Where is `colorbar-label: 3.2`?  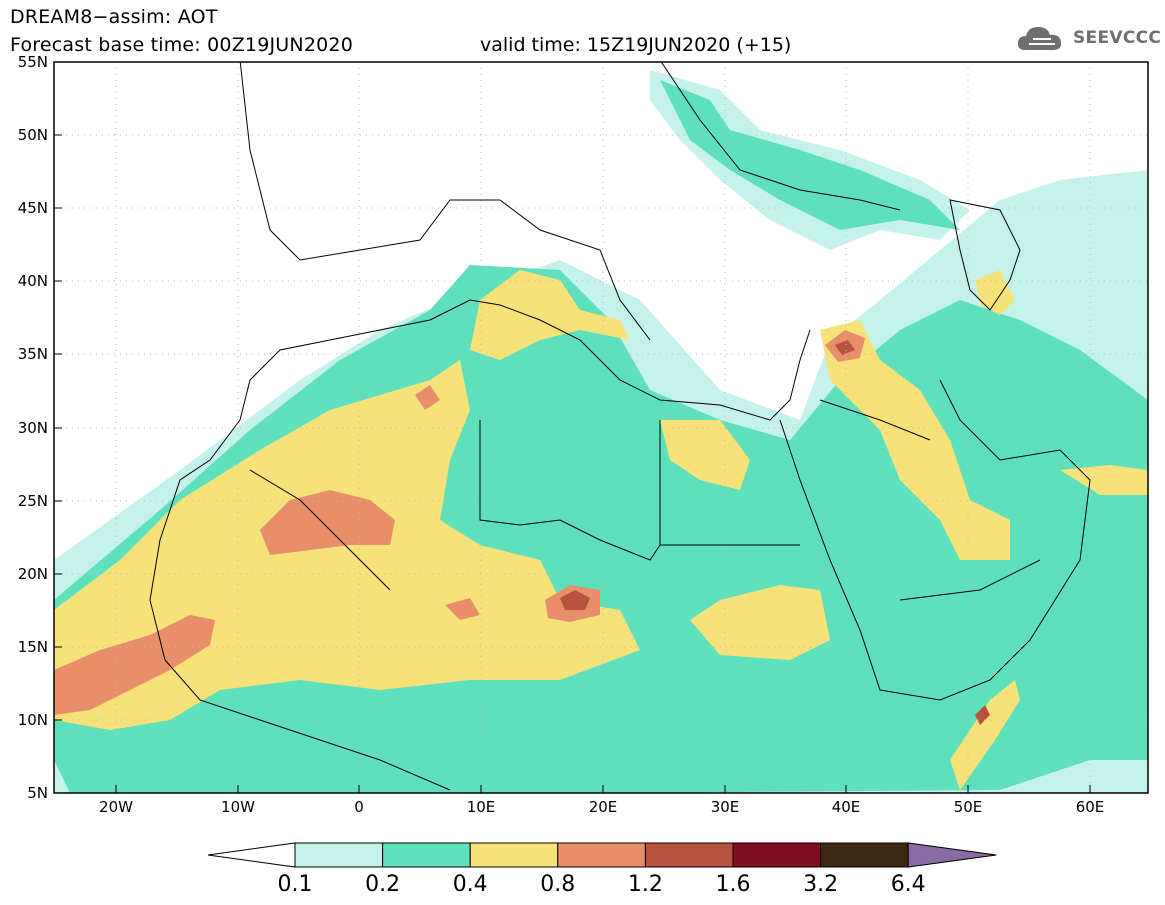 colorbar-label: 3.2 is located at coordinates (820, 884).